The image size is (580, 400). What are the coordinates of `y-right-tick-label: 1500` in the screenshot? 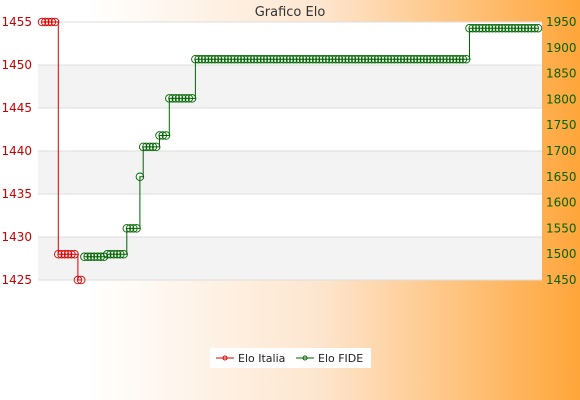 It's located at (561, 254).